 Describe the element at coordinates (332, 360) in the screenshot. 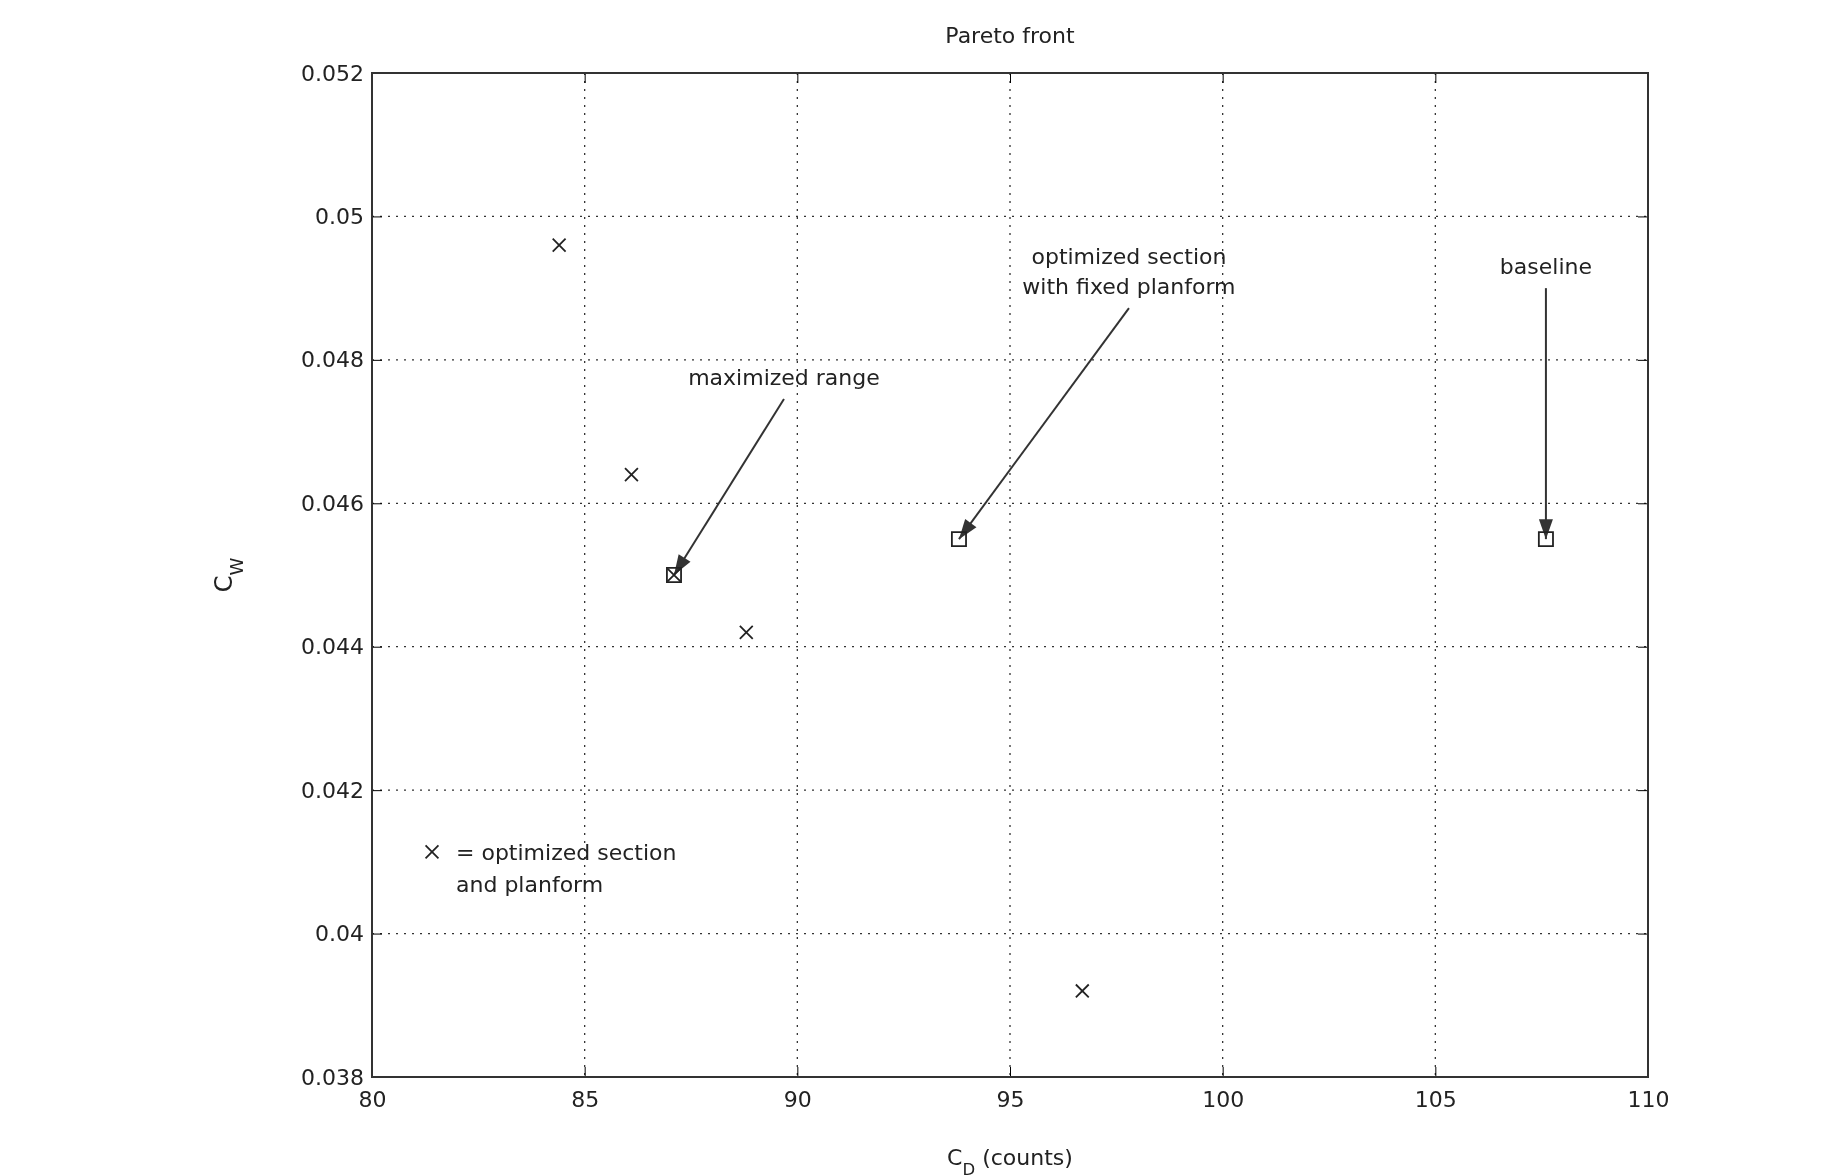

I see `y-tick-label: 0.048` at that location.